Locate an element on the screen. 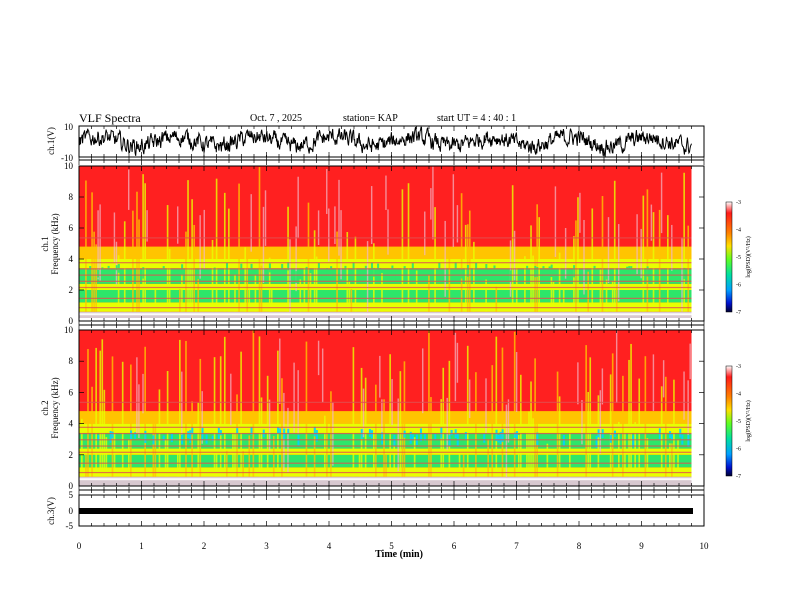 Image resolution: width=792 pixels, height=612 pixels. freq-tick-label: 4 is located at coordinates (71, 424).